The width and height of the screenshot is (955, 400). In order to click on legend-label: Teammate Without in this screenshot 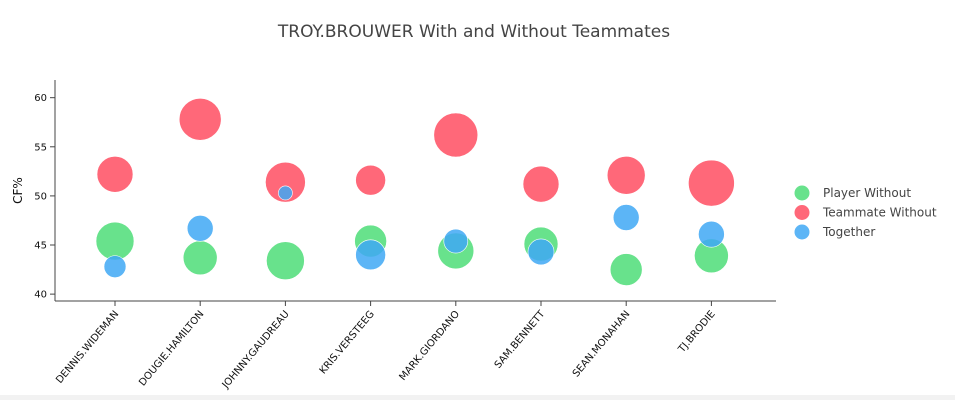, I will do `click(879, 213)`.